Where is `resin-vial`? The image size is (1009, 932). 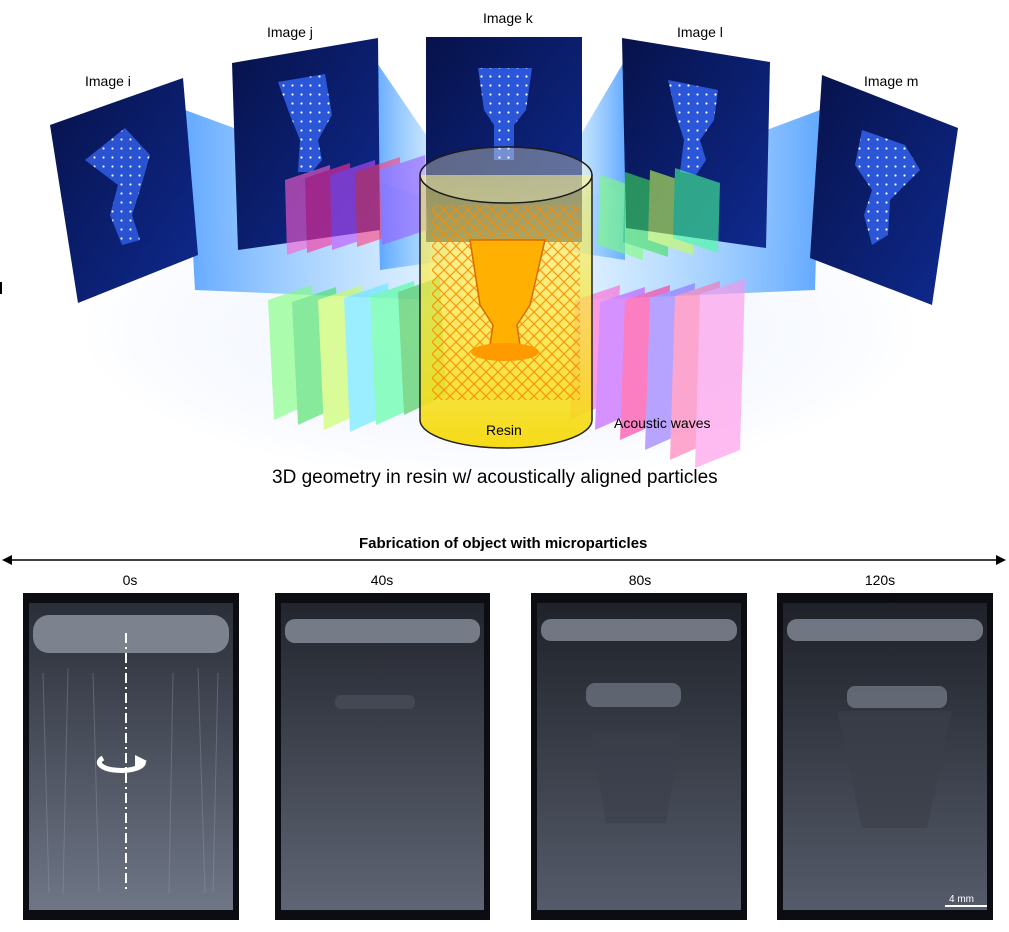
resin-vial is located at coordinates (506, 297).